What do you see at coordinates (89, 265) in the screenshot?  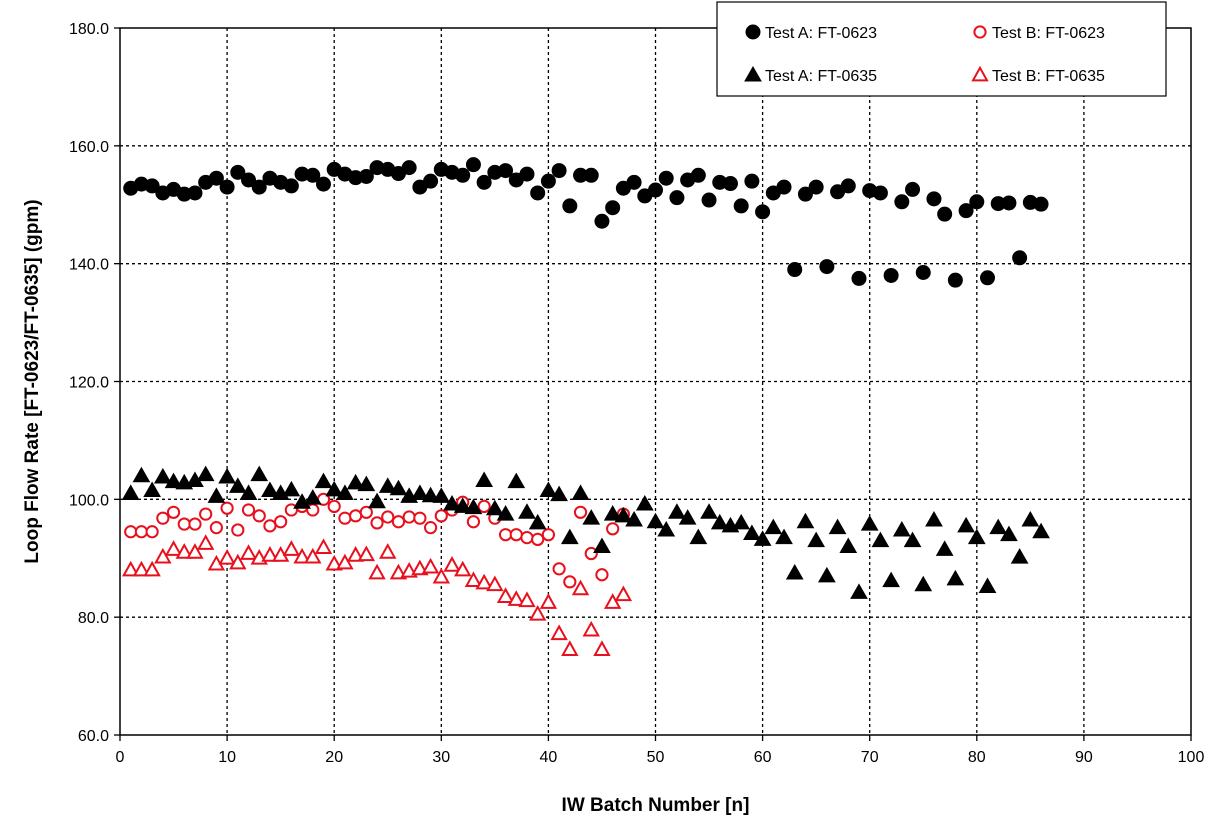 I see `y-tick-label-140-0: 140.0` at bounding box center [89, 265].